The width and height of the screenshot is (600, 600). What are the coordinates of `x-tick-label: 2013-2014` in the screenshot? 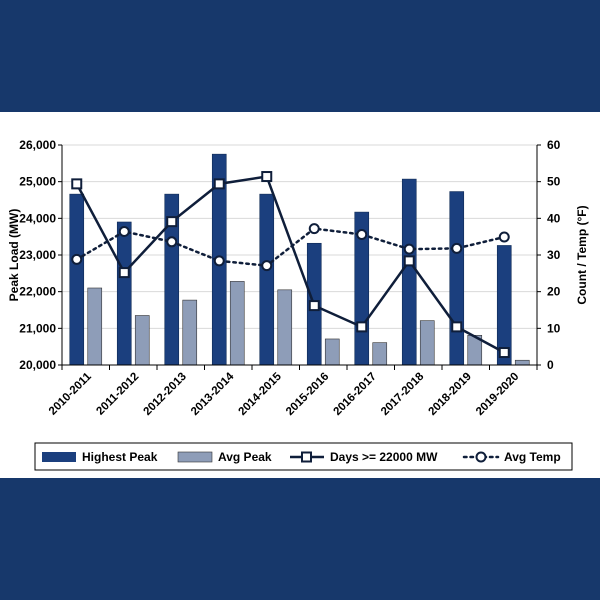 It's located at (213, 394).